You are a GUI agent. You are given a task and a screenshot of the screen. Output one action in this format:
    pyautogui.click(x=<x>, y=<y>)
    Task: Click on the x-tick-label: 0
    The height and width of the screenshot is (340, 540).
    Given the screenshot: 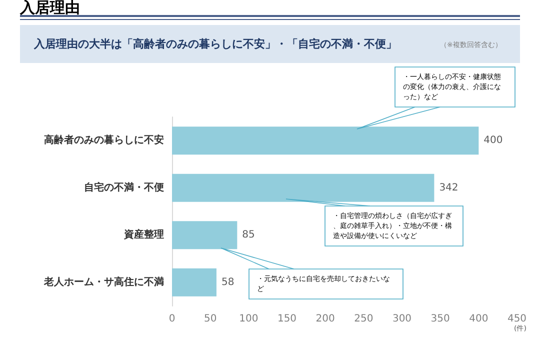 What is the action you would take?
    pyautogui.click(x=172, y=319)
    